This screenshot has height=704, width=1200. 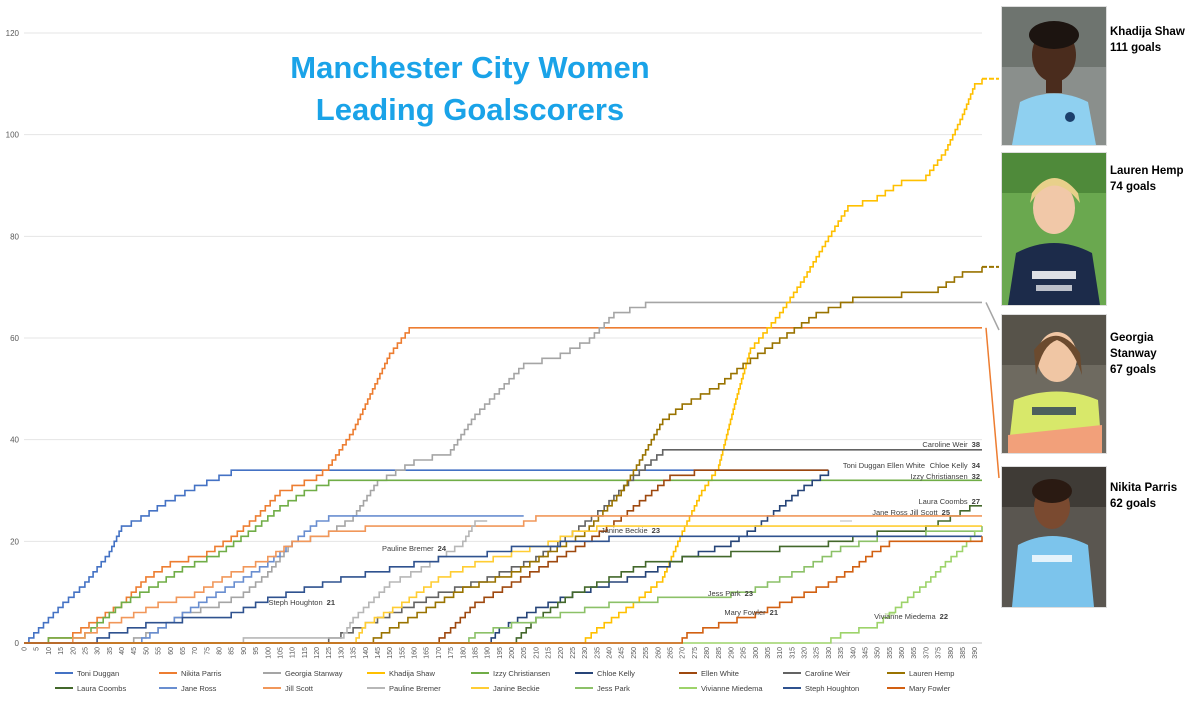 I want to click on x-tick-label: 300, so click(x=756, y=653).